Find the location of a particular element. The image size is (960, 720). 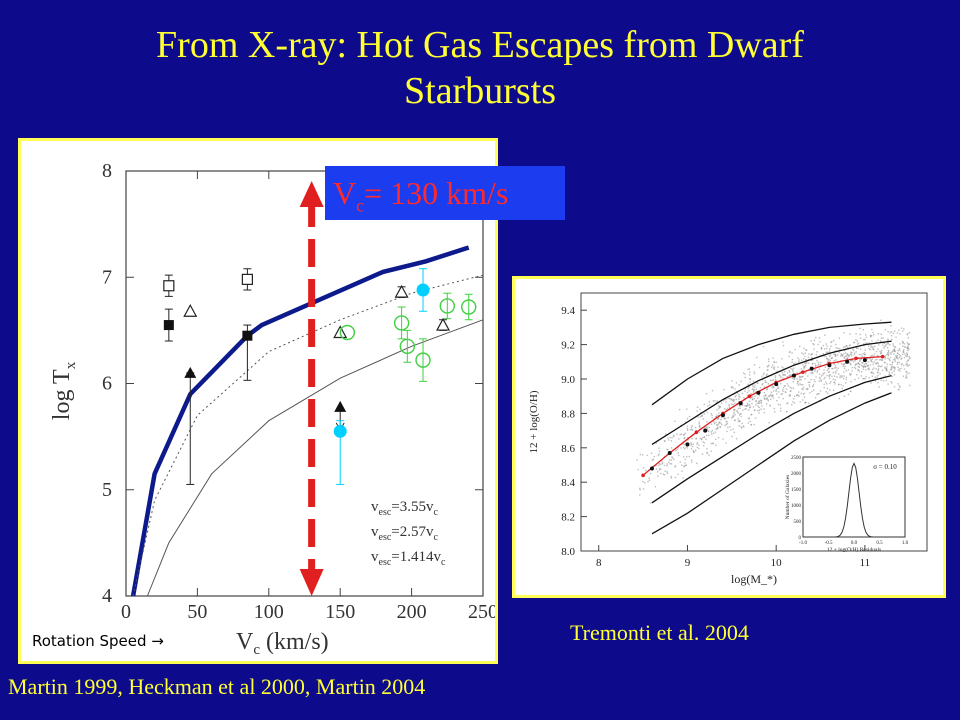

x-tick-label-4: 200 is located at coordinates (412, 612).